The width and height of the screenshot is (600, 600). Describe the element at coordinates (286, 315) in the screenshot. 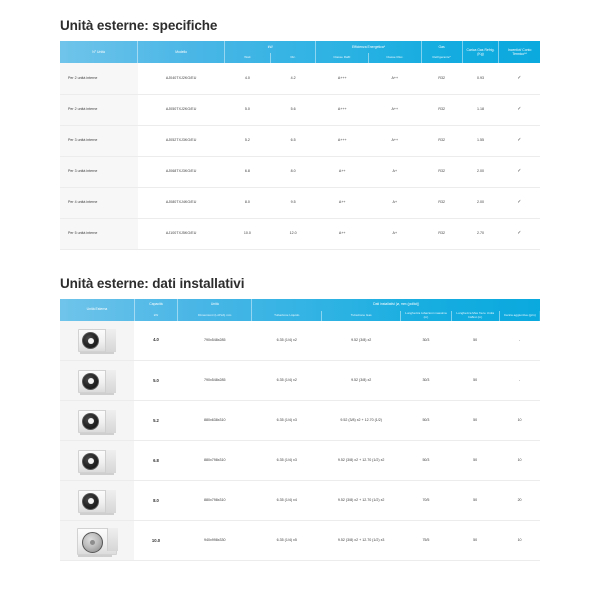

I see `col-subheader-liquid-pipe: Tubazione Liquido` at that location.